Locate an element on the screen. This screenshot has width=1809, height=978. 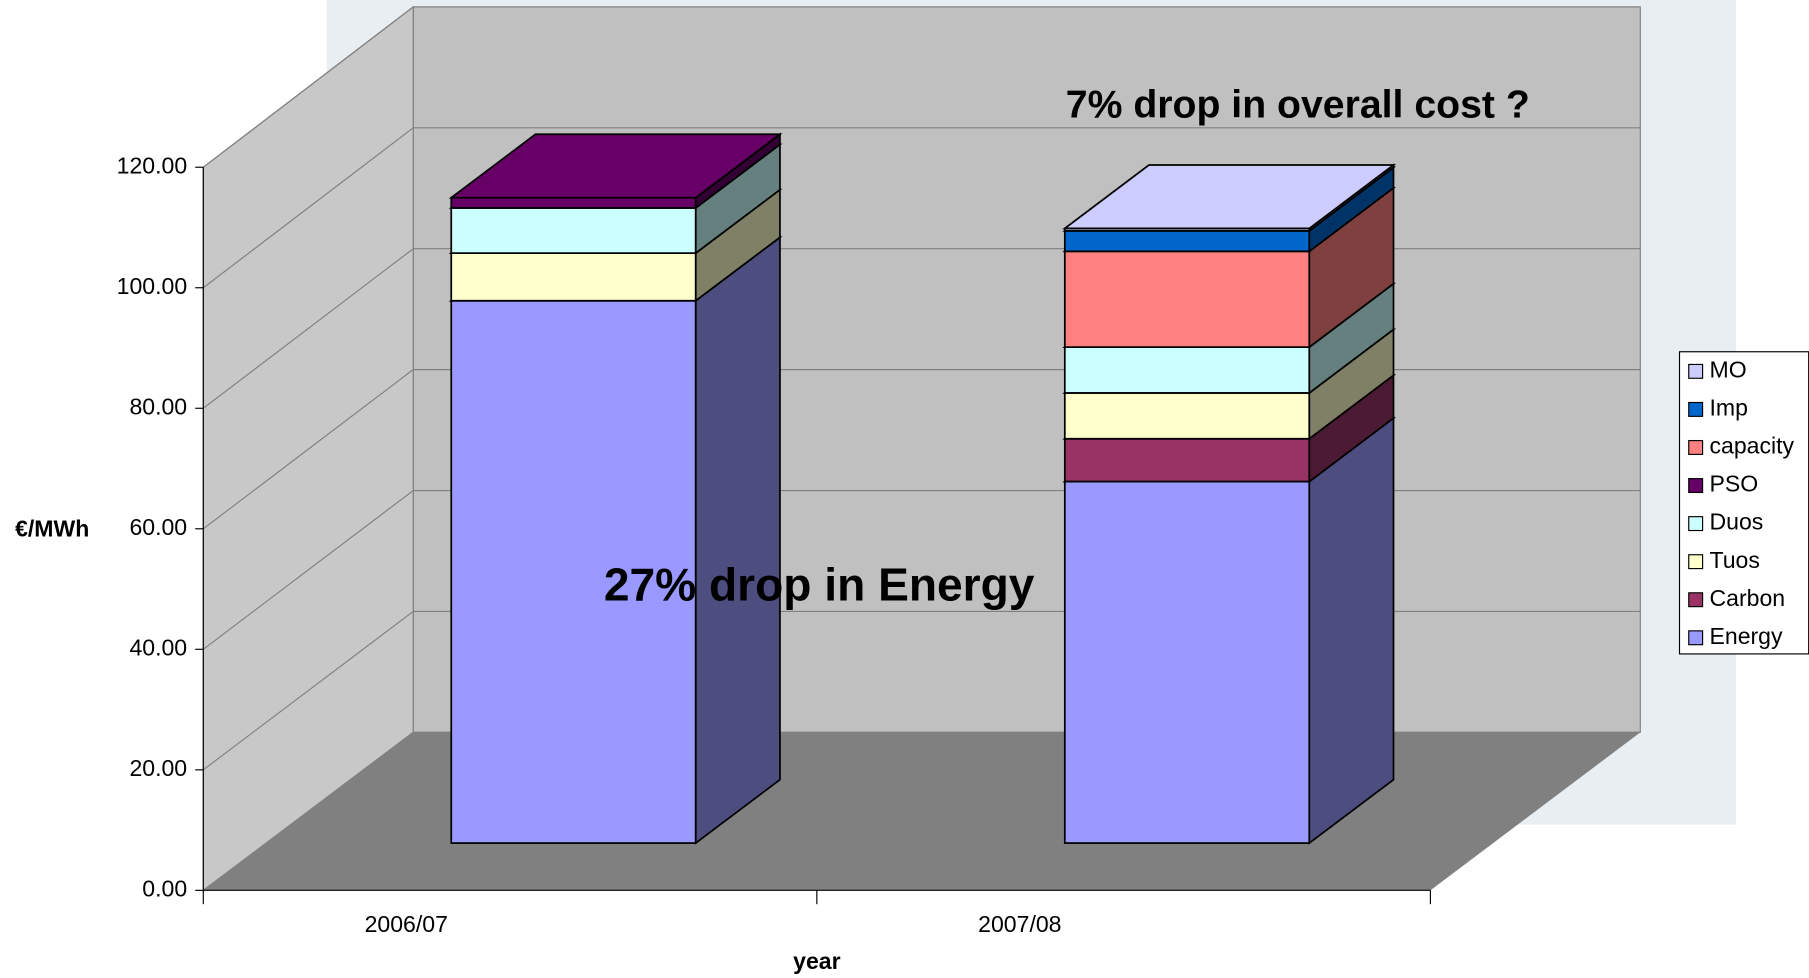
legend-label: Carbon is located at coordinates (1748, 598).